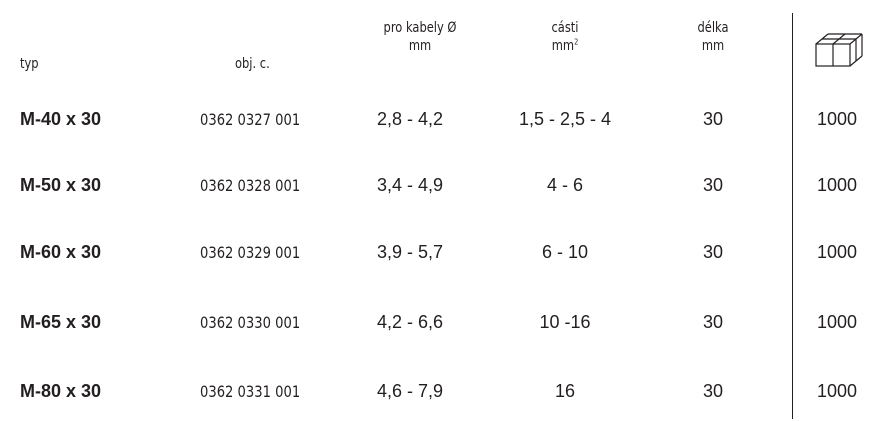 The image size is (875, 421). I want to click on row-2-kabely: 3,4 - 4,9, so click(410, 185).